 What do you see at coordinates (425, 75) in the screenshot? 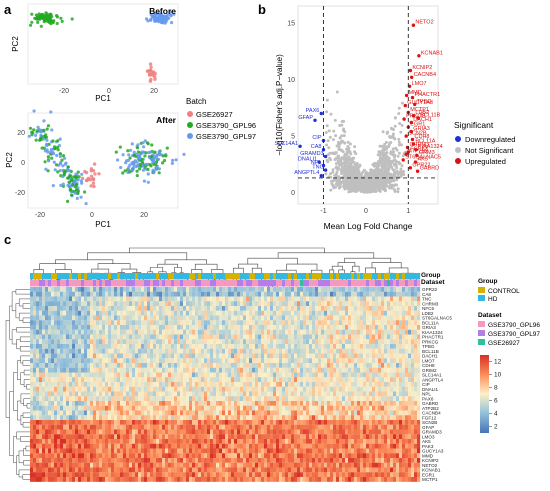
I see `volcano-gene-label: CACNB4` at bounding box center [425, 75].